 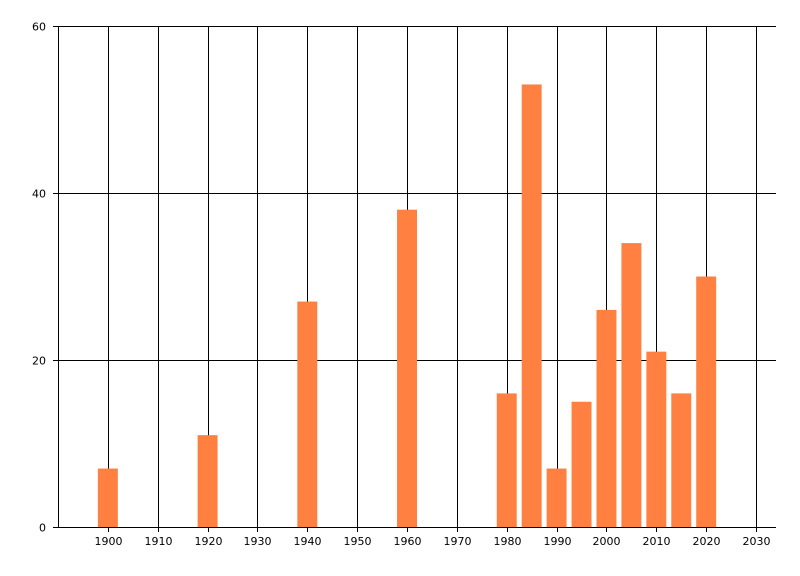 What do you see at coordinates (308, 541) in the screenshot?
I see `x-tick-label: 1940` at bounding box center [308, 541].